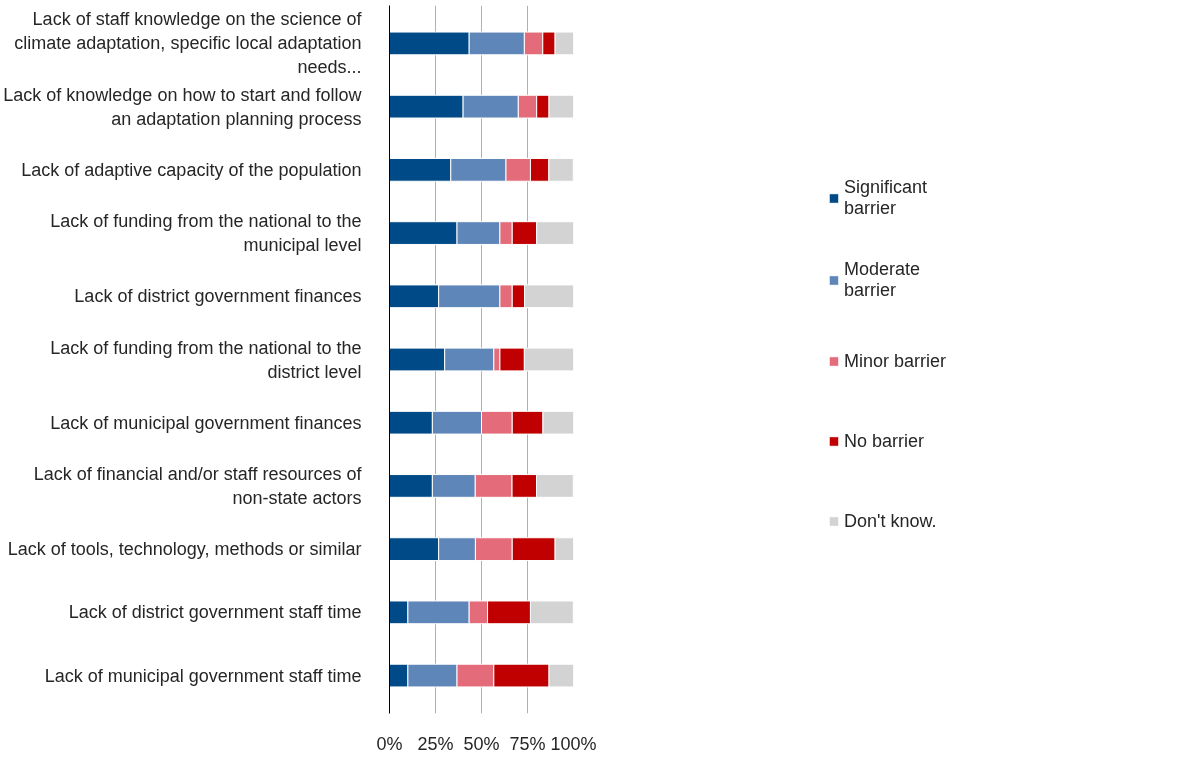 This screenshot has width=1202, height=758. I want to click on x-tick-label: 75%, so click(527, 743).